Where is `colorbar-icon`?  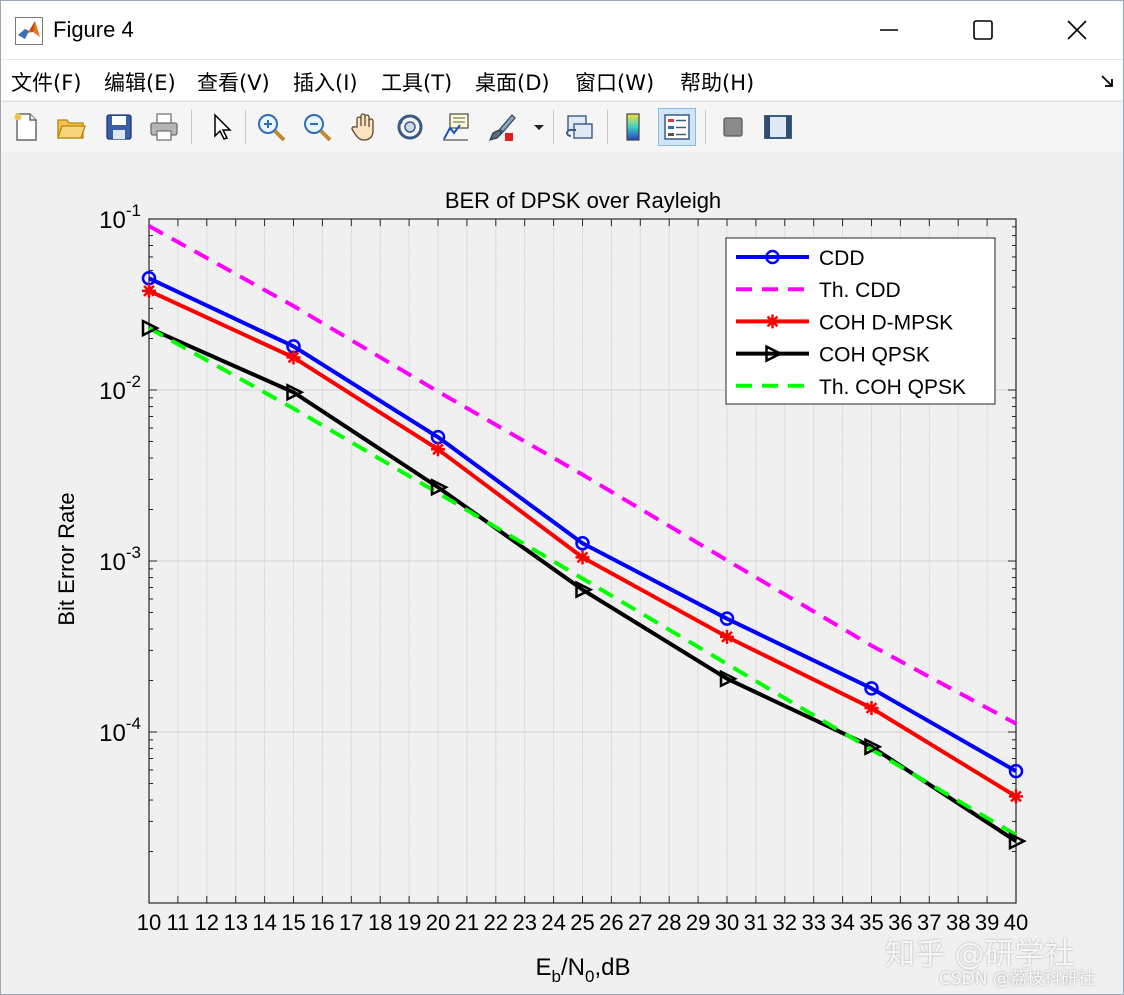 colorbar-icon is located at coordinates (633, 127).